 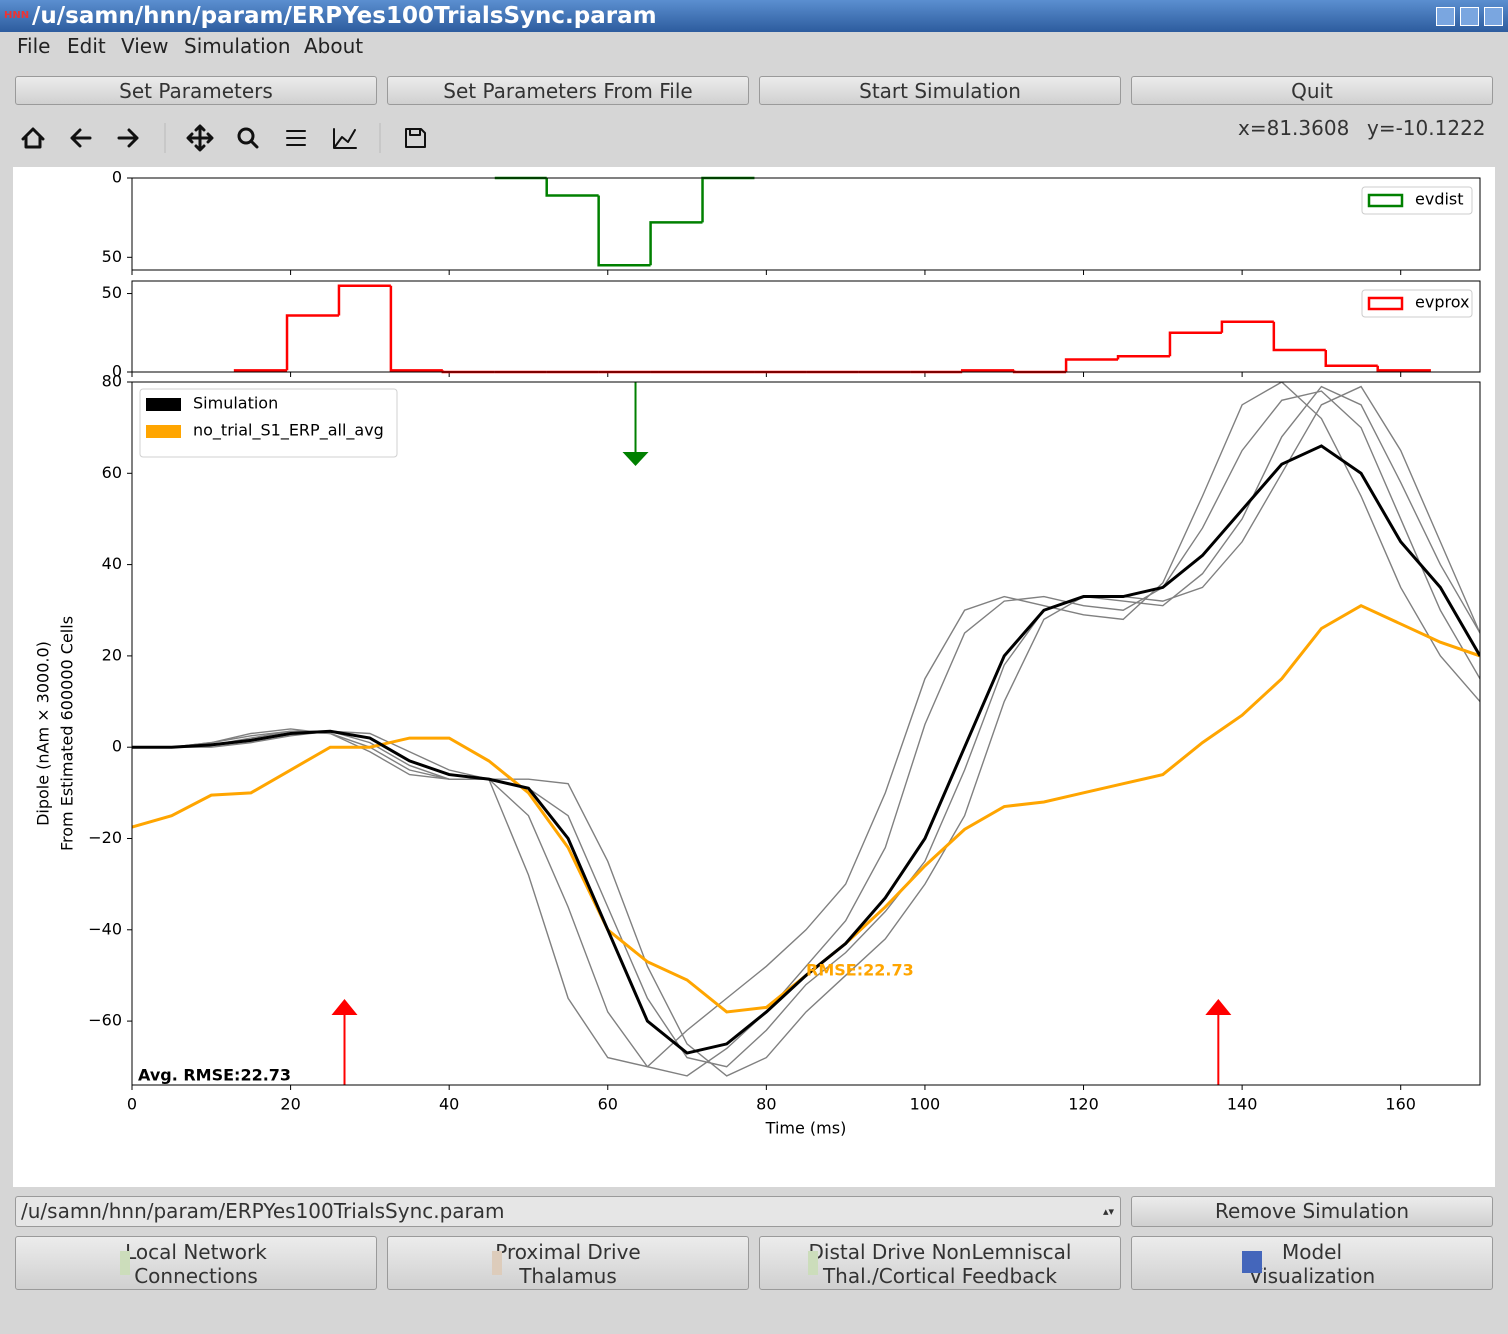 I want to click on button: Model Visualization, so click(x=1312, y=1263).